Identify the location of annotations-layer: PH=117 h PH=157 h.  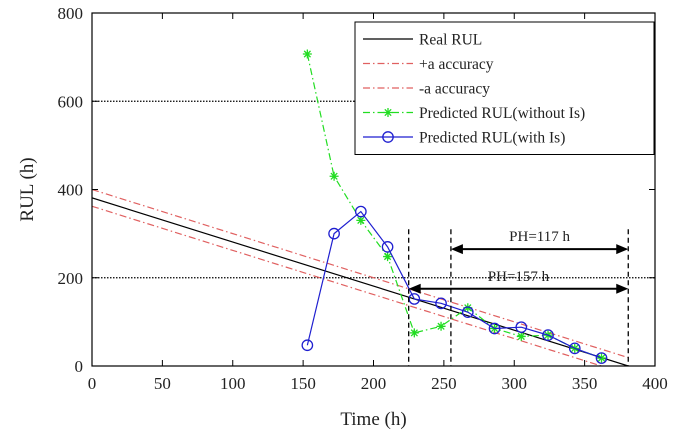
(518, 297).